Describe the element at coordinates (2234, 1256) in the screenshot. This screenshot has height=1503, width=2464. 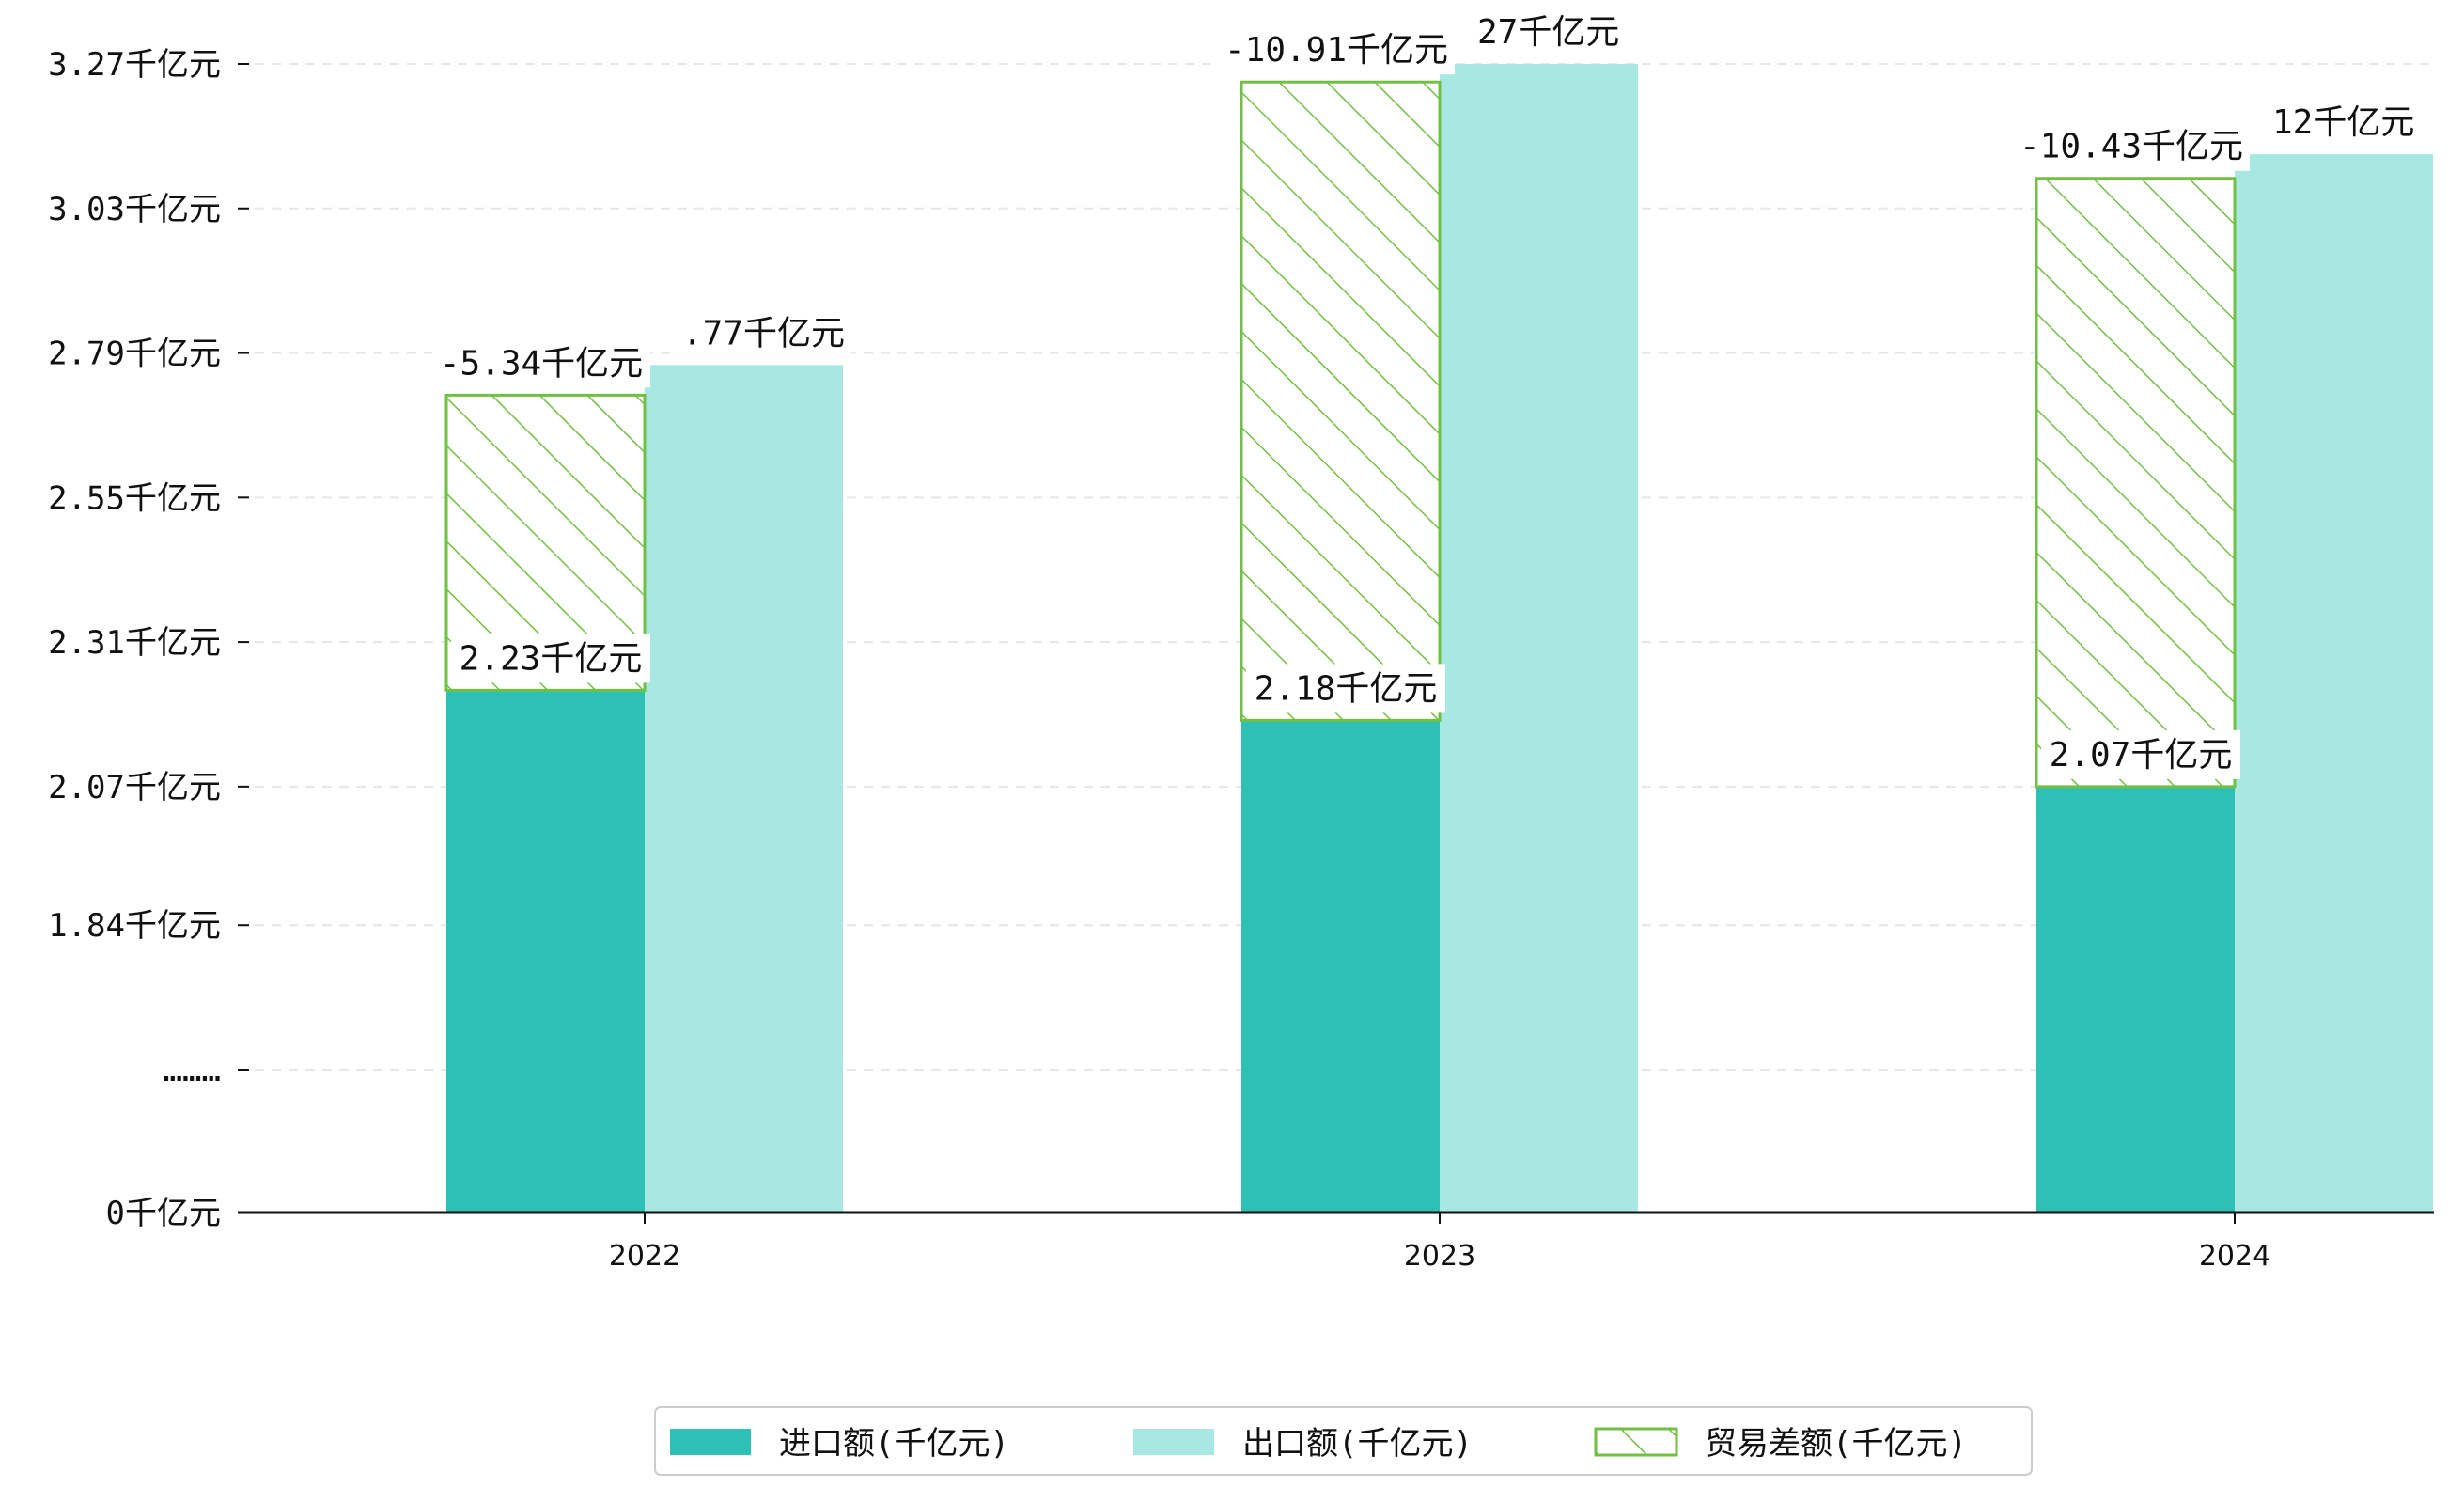
I see `x-tick-label: 2024` at that location.